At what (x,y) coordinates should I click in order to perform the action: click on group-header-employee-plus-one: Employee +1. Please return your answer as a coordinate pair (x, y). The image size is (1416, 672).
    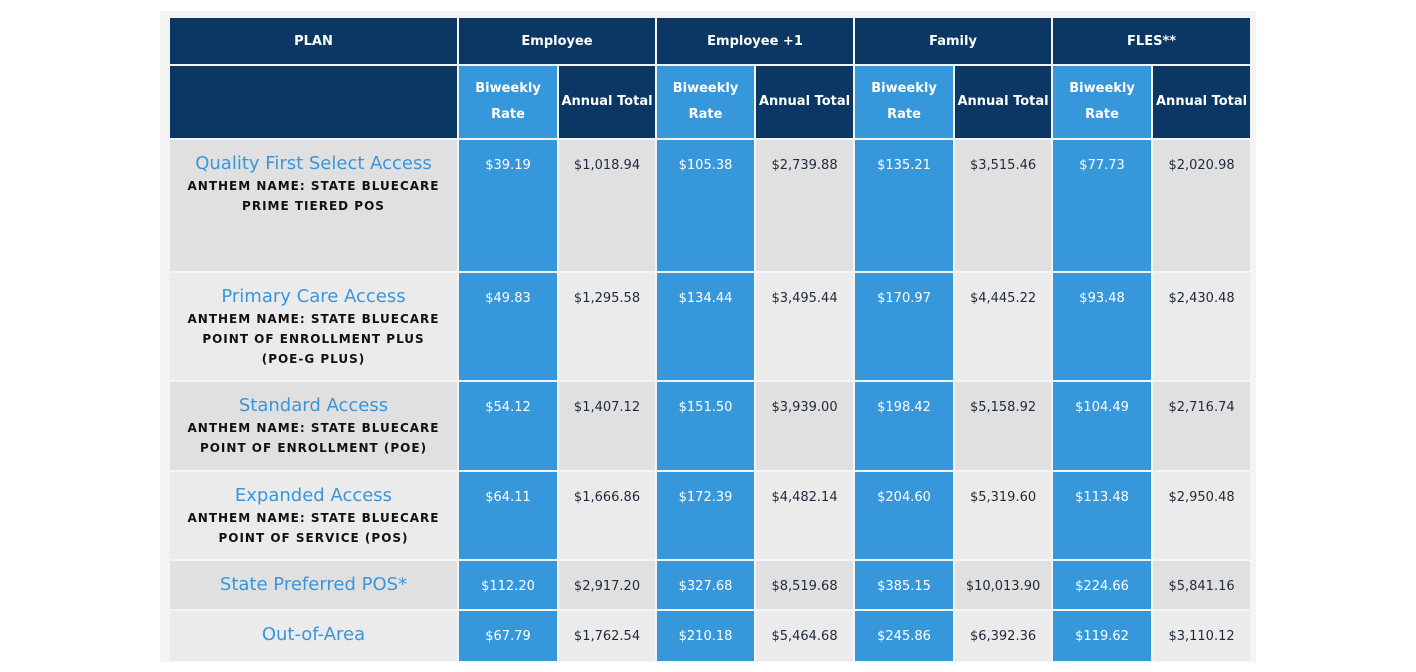
    Looking at the image, I should click on (755, 41).